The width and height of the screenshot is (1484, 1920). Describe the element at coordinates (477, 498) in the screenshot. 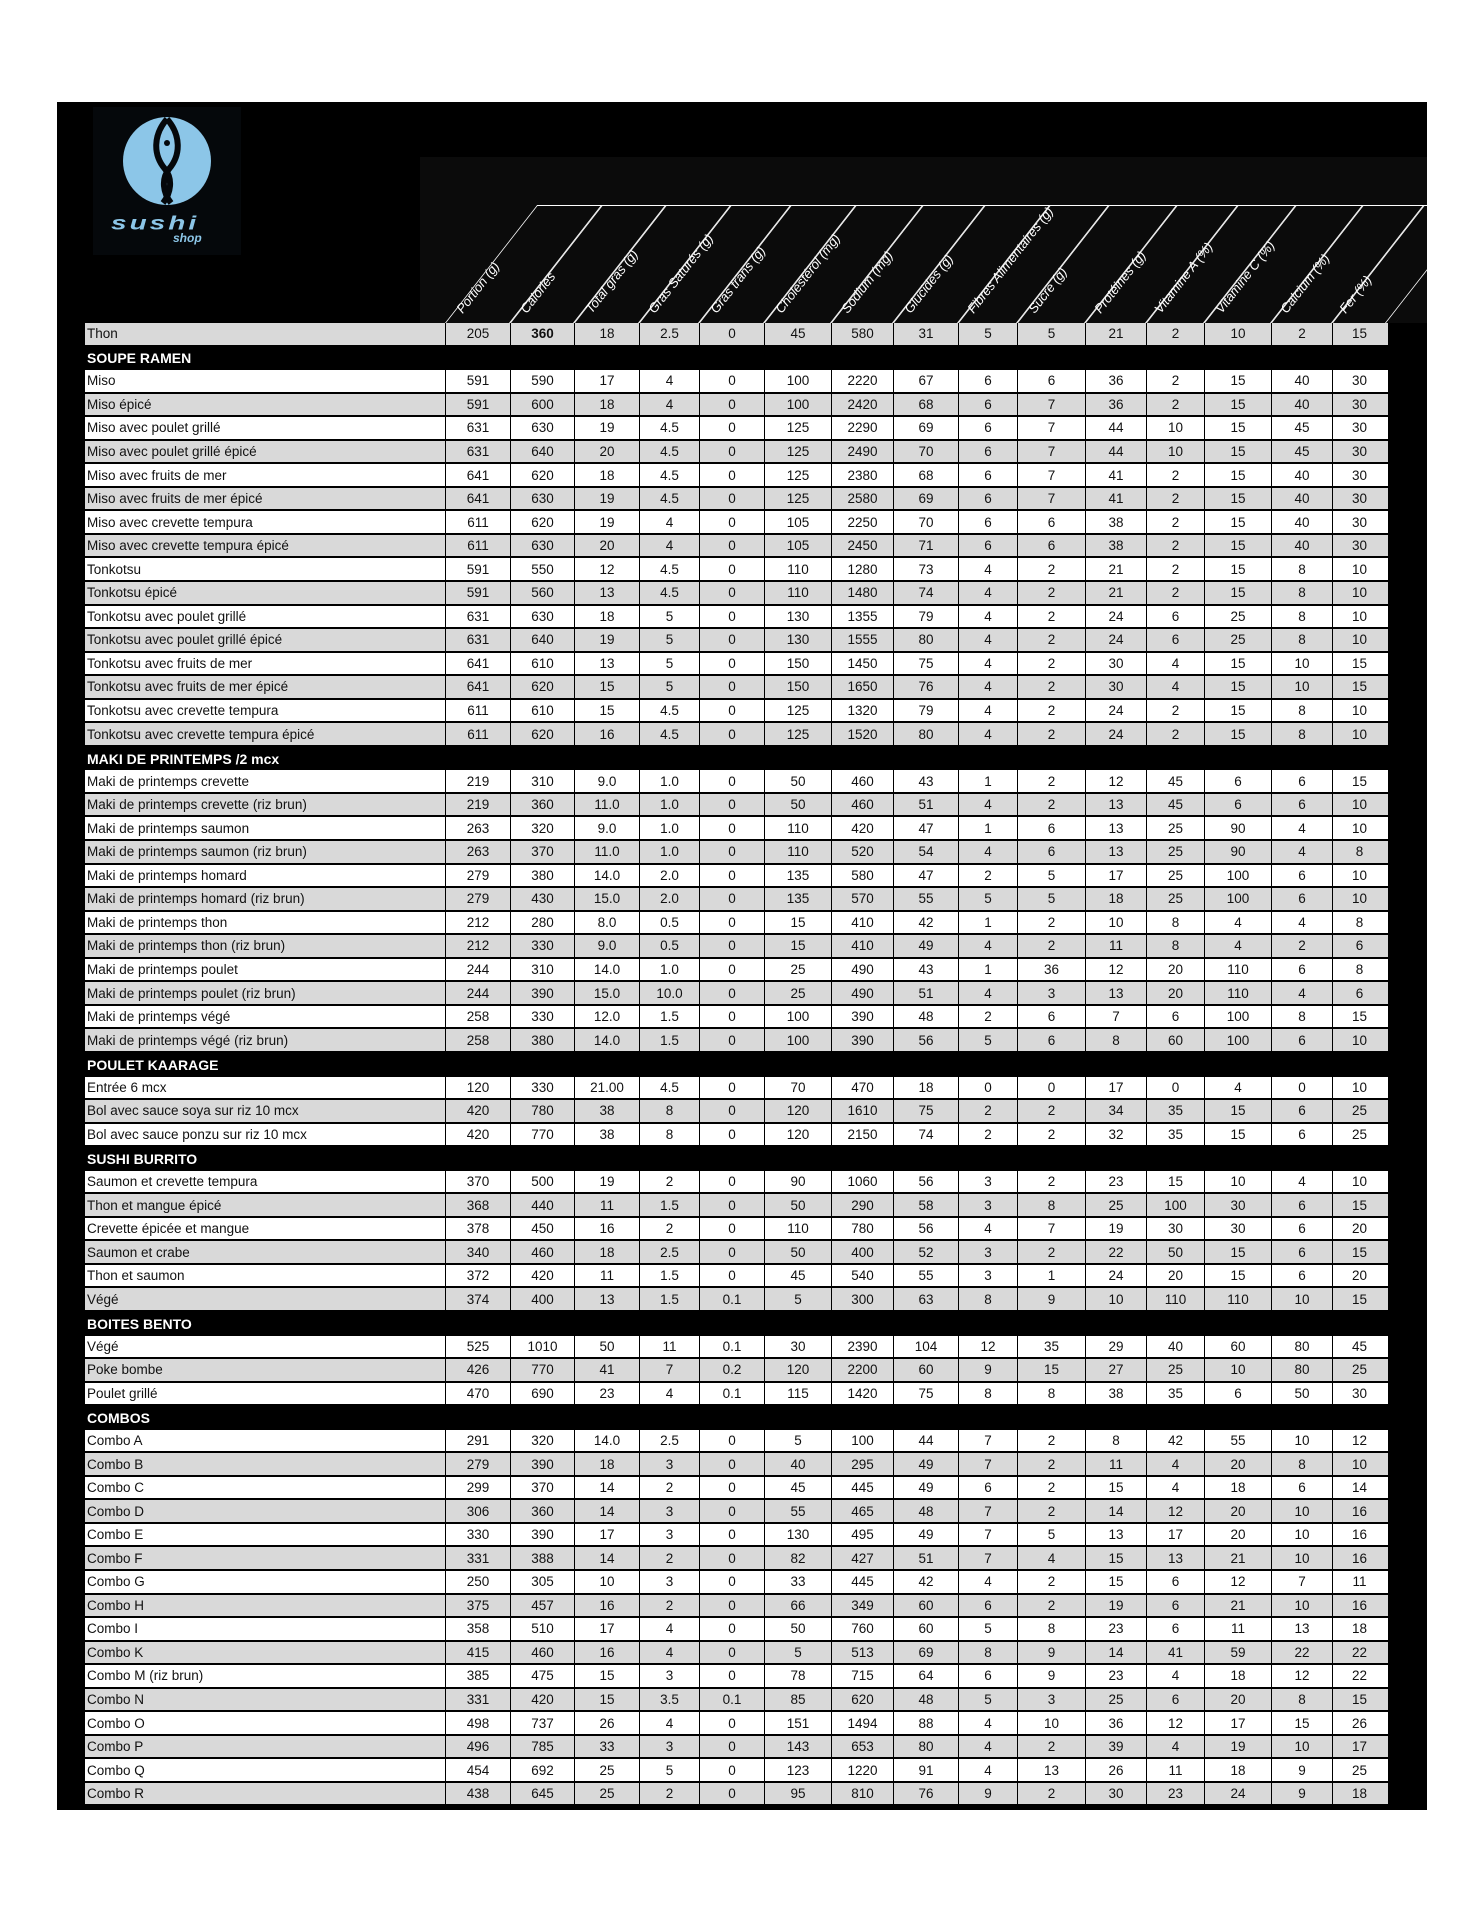

I see `value-cell: 641` at that location.